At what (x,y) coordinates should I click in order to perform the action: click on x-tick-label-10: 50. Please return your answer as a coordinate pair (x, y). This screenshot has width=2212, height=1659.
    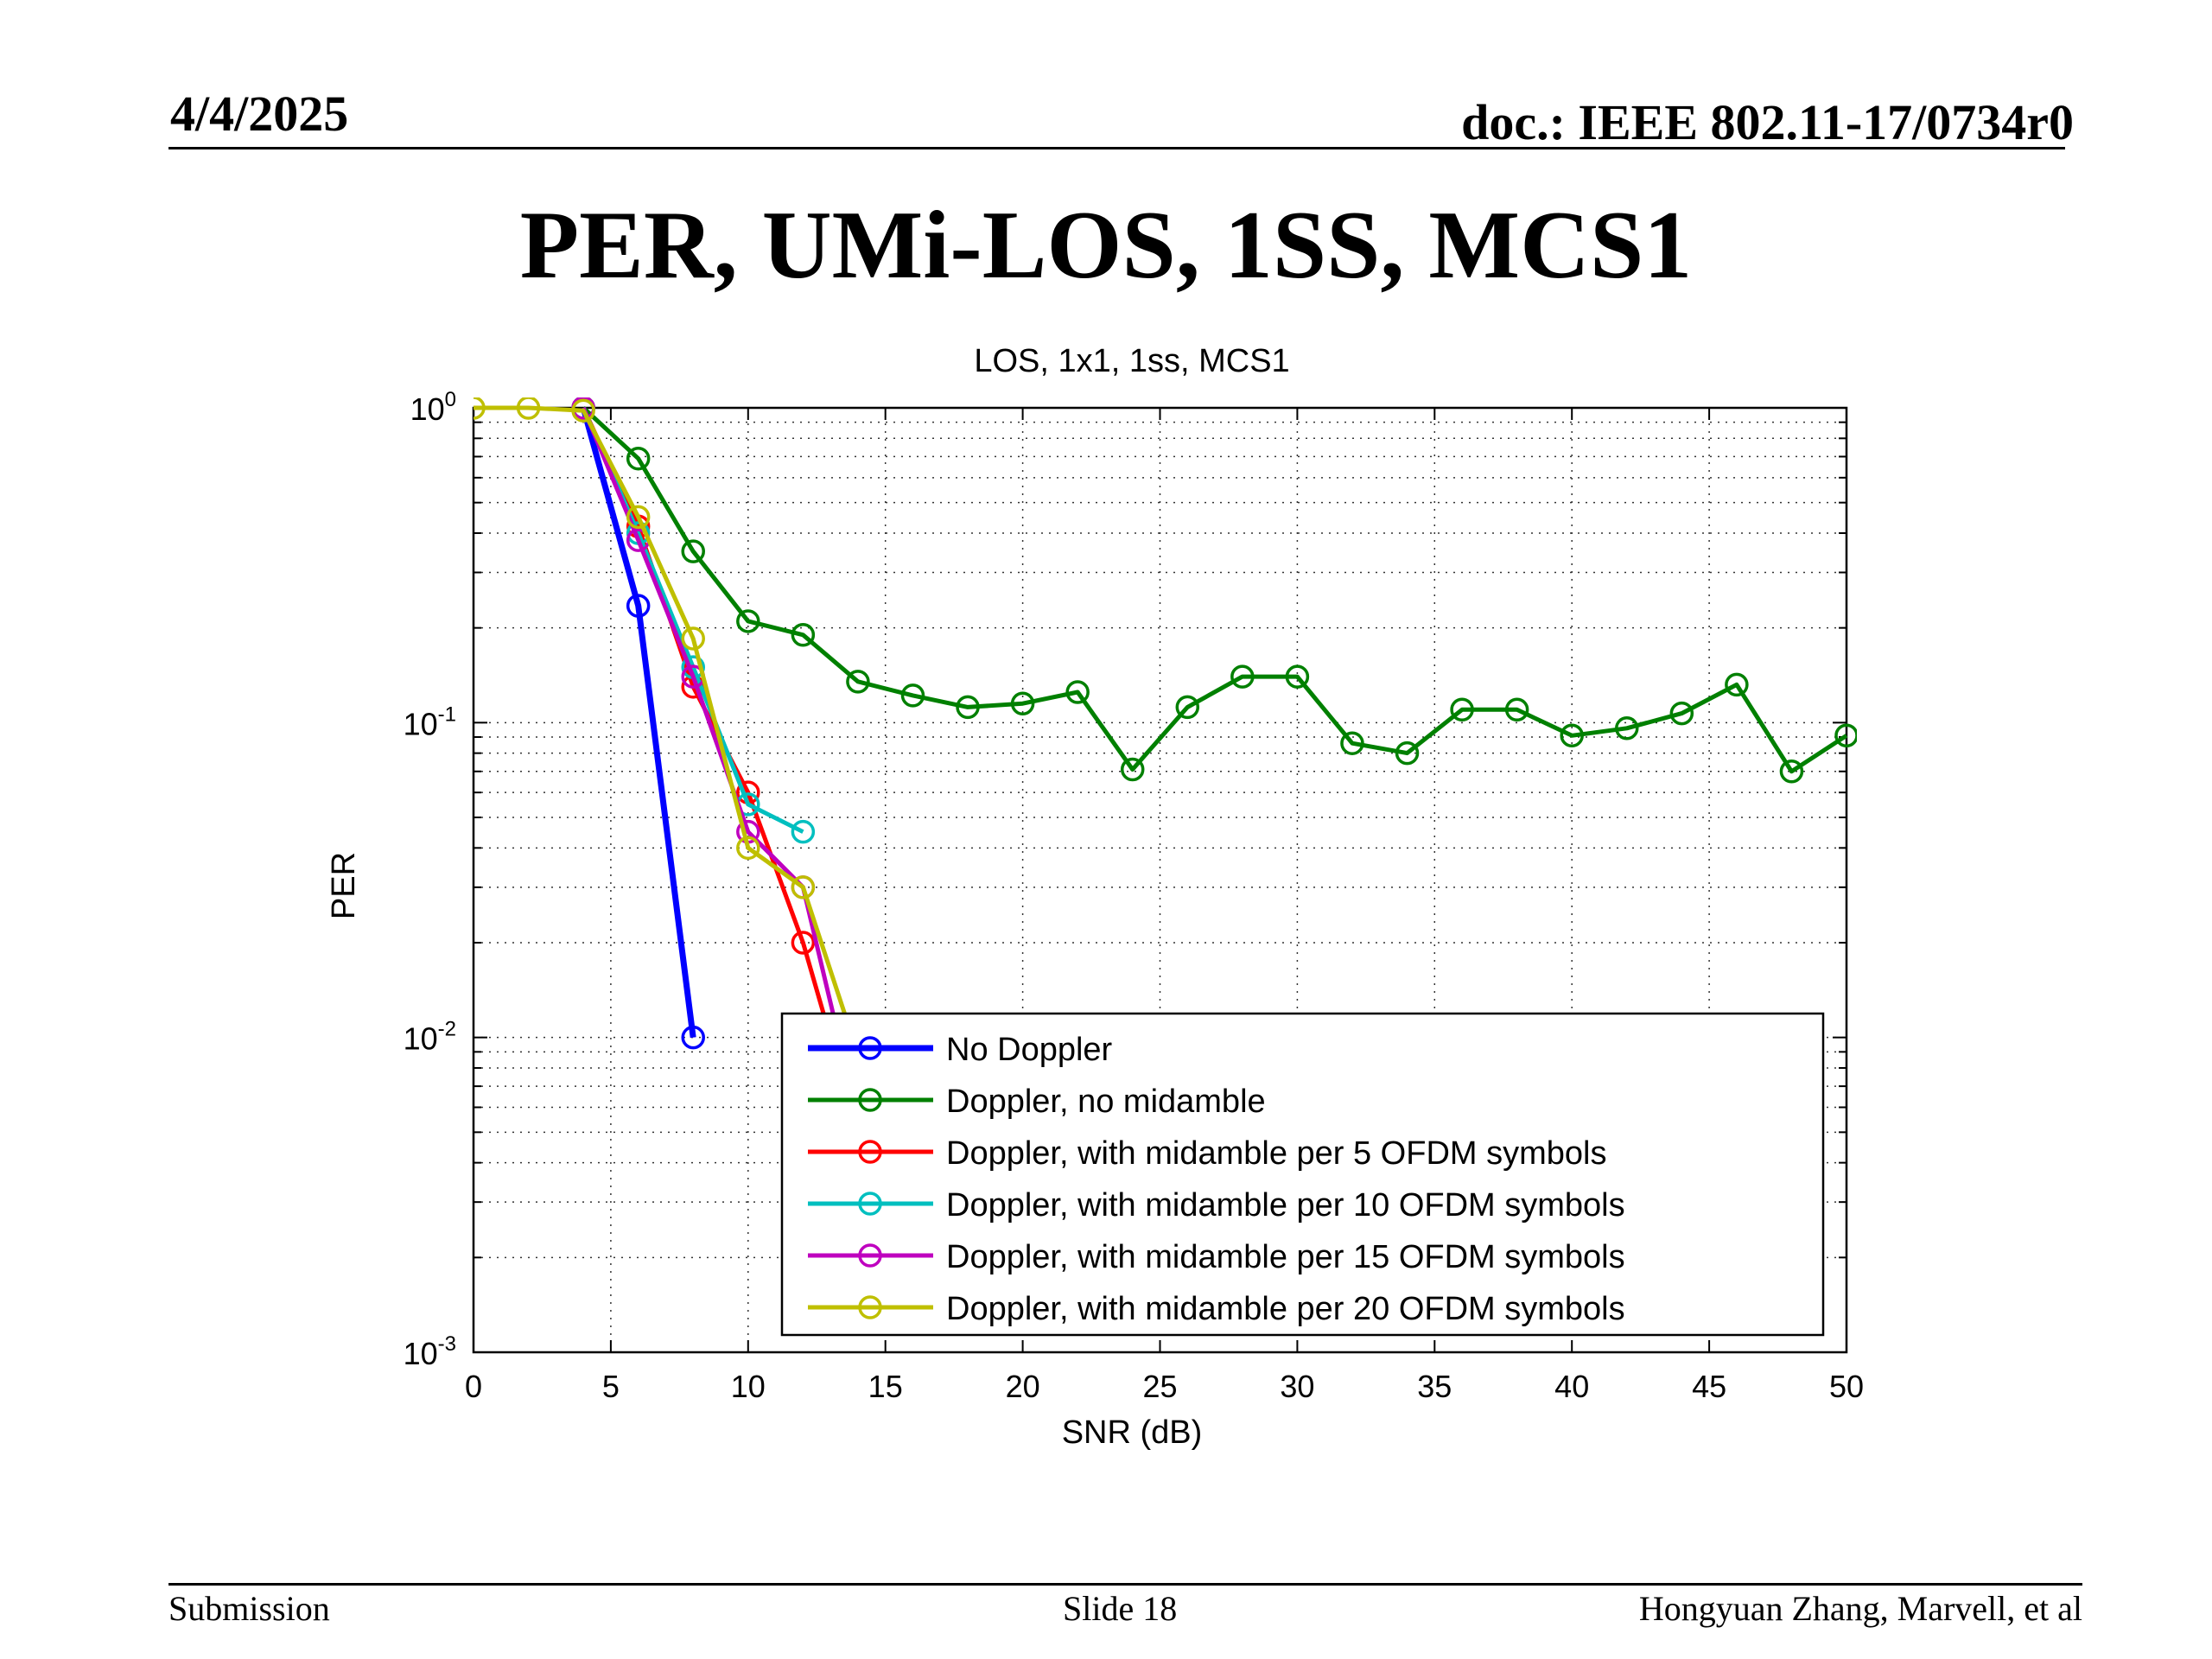
    Looking at the image, I should click on (1846, 1386).